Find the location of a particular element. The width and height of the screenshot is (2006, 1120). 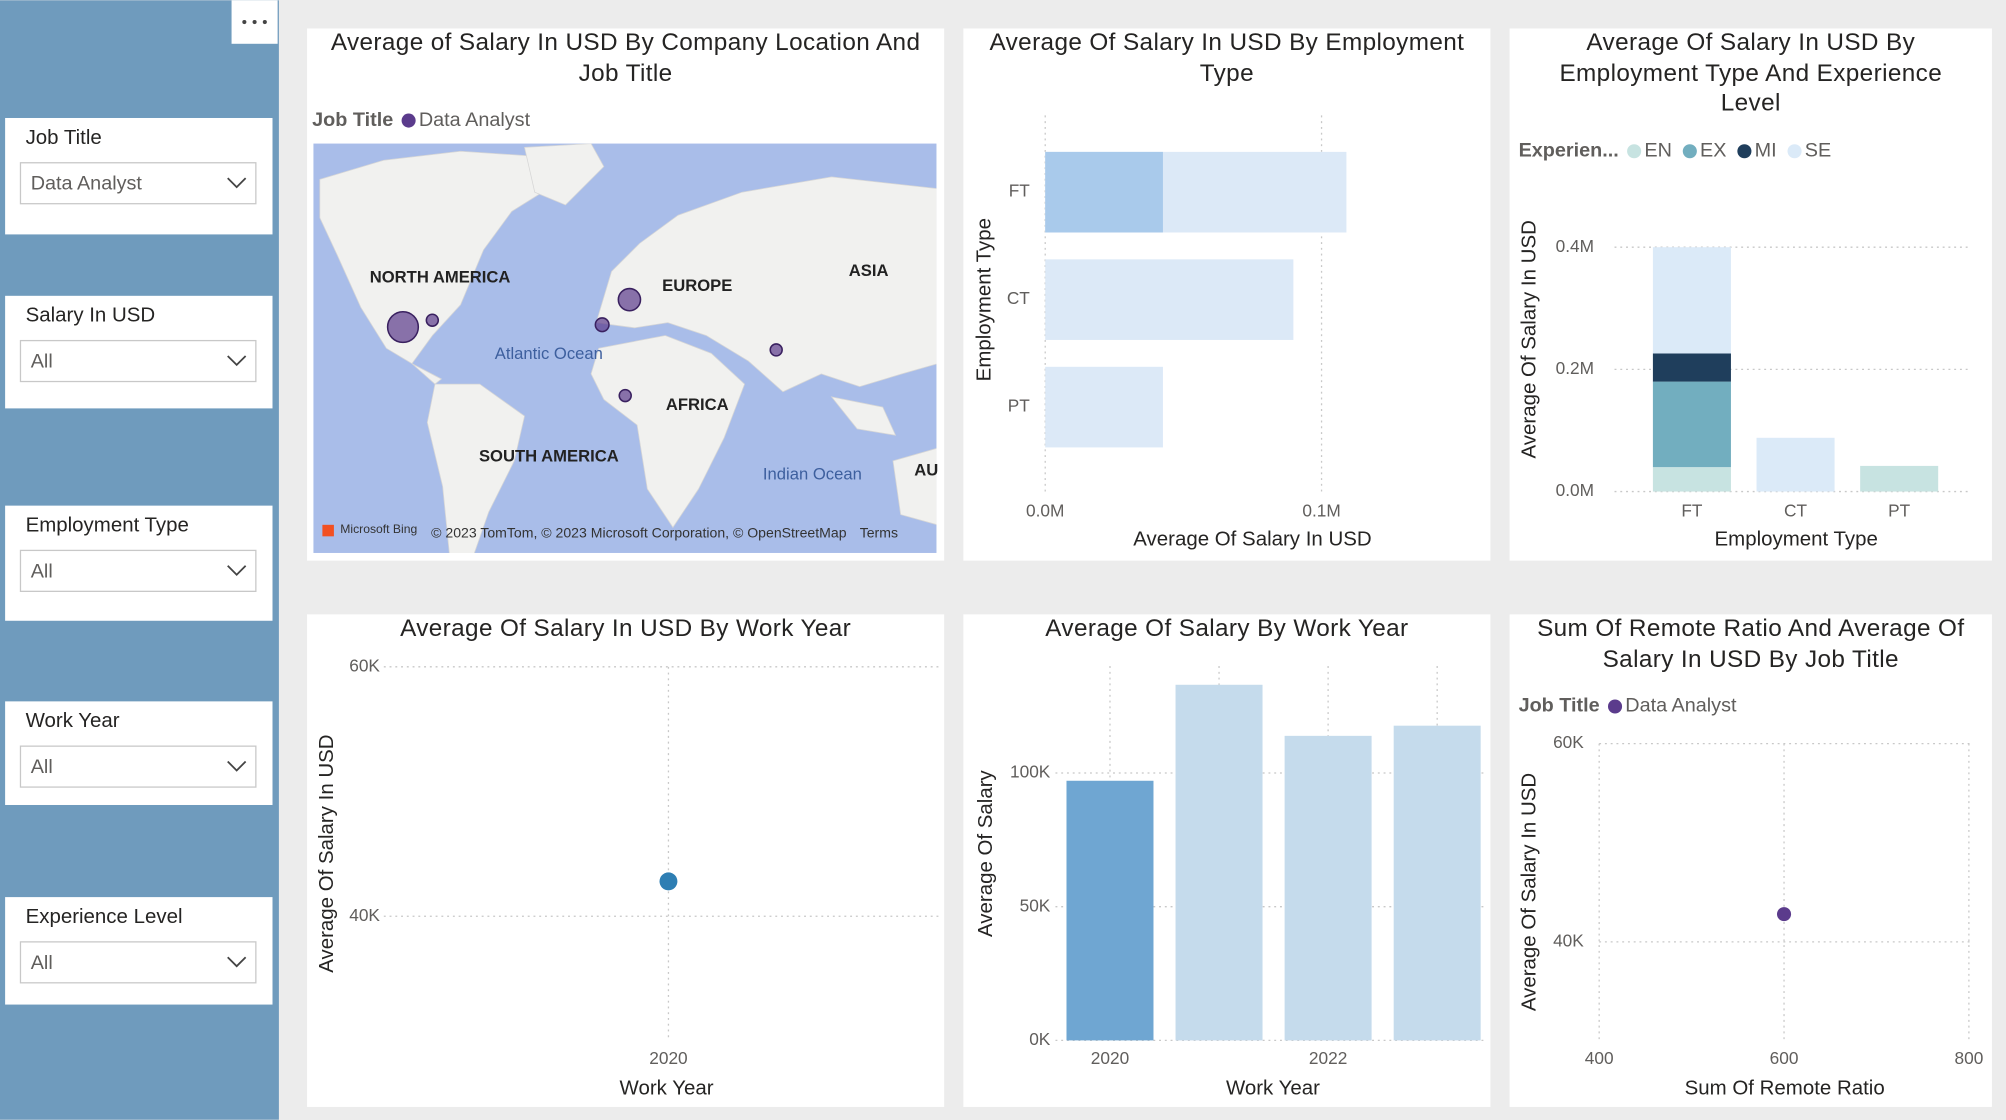

x-tick-label: 2022 is located at coordinates (1328, 1058).